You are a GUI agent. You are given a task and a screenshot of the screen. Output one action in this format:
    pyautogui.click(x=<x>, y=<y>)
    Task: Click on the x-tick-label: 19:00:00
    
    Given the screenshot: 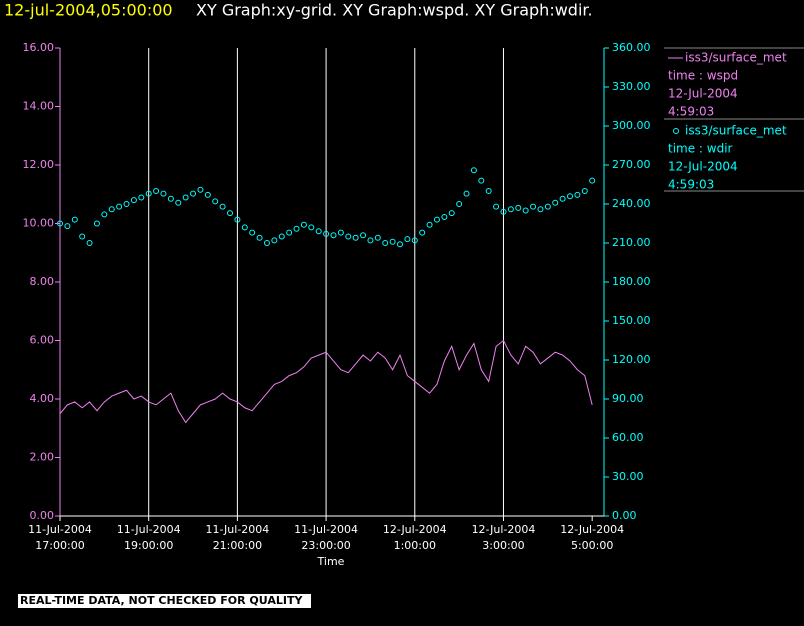 What is the action you would take?
    pyautogui.click(x=148, y=545)
    